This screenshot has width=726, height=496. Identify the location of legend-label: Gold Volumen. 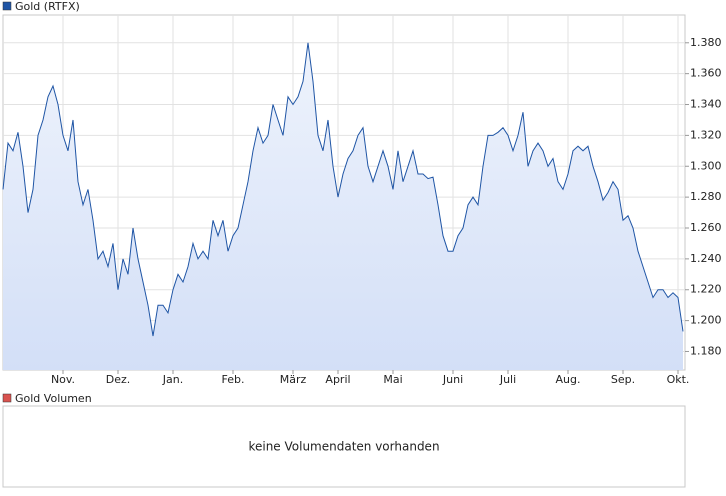
(53, 398).